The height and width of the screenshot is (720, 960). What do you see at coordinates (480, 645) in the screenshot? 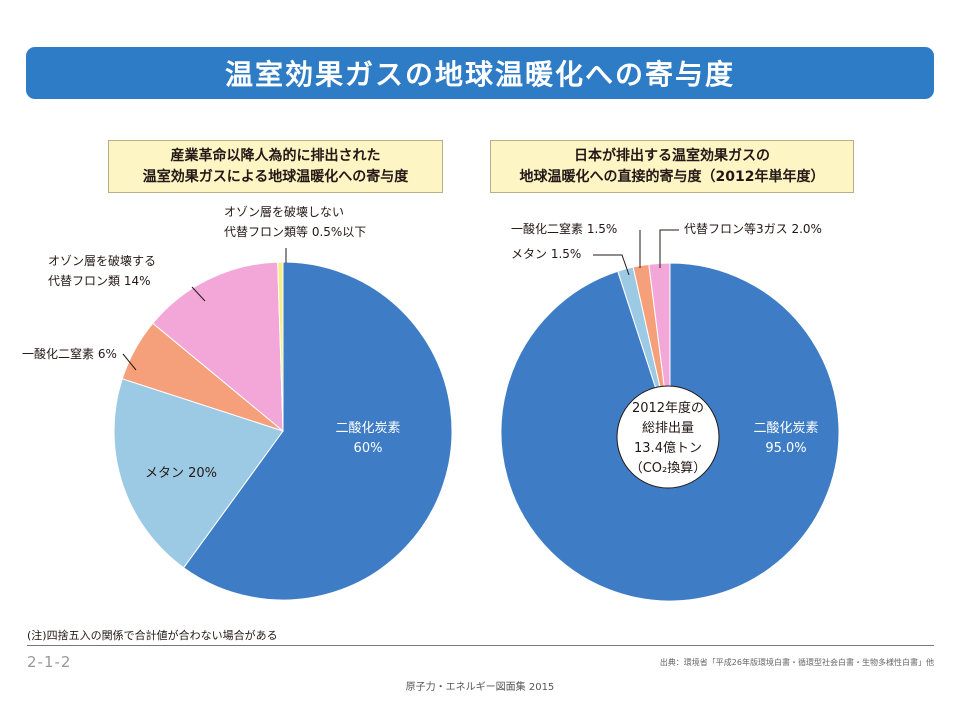
I see `divider` at bounding box center [480, 645].